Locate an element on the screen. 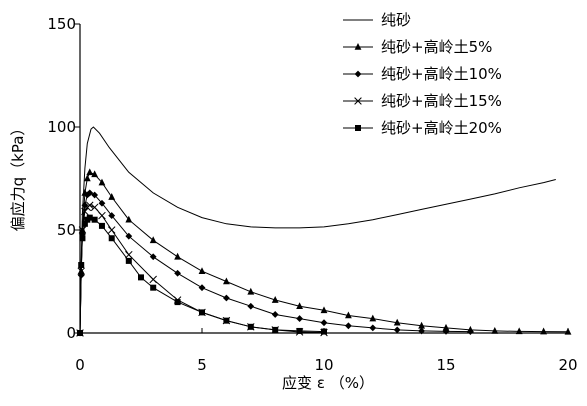 This screenshot has width=587, height=406. legend-label: 纯砂+高岭土15% is located at coordinates (441, 101).